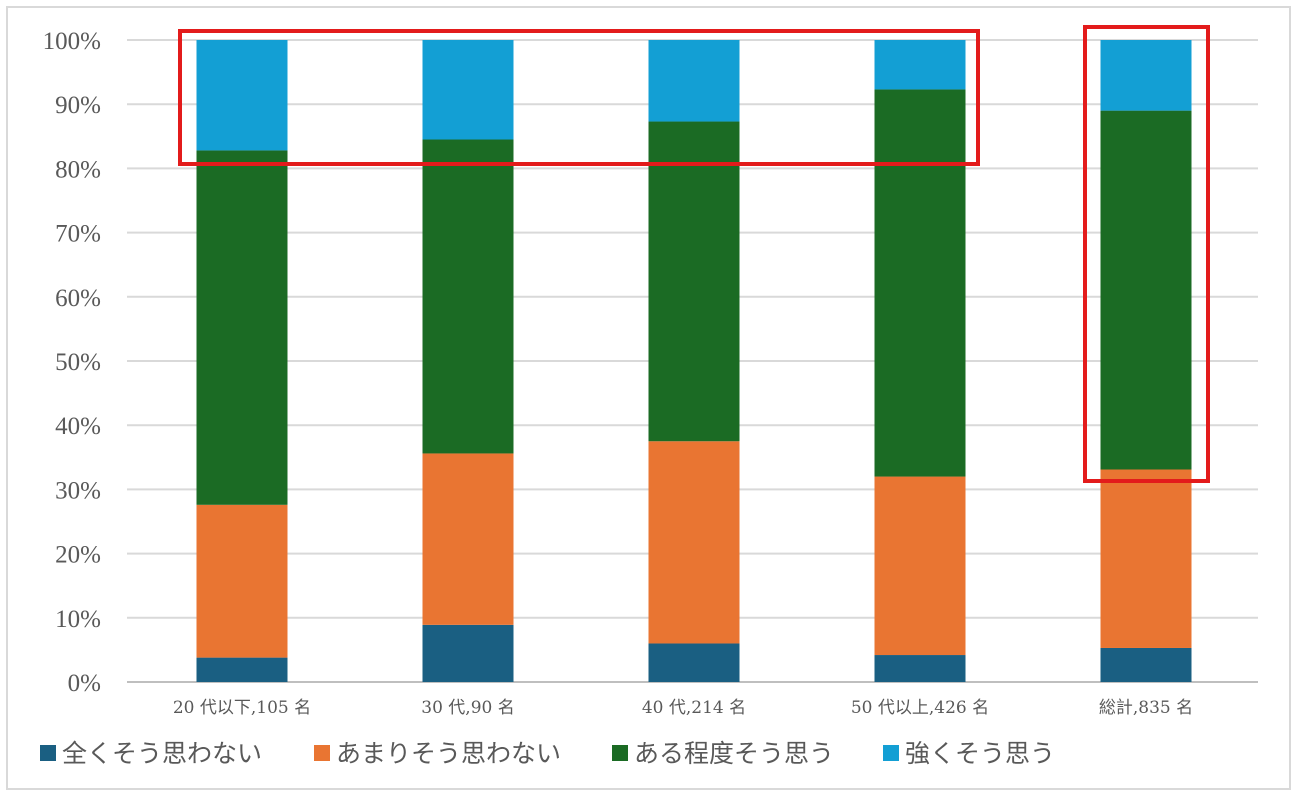 This screenshot has height=798, width=1299. What do you see at coordinates (448, 753) in the screenshot?
I see `legend-label: あまりそう思わない` at bounding box center [448, 753].